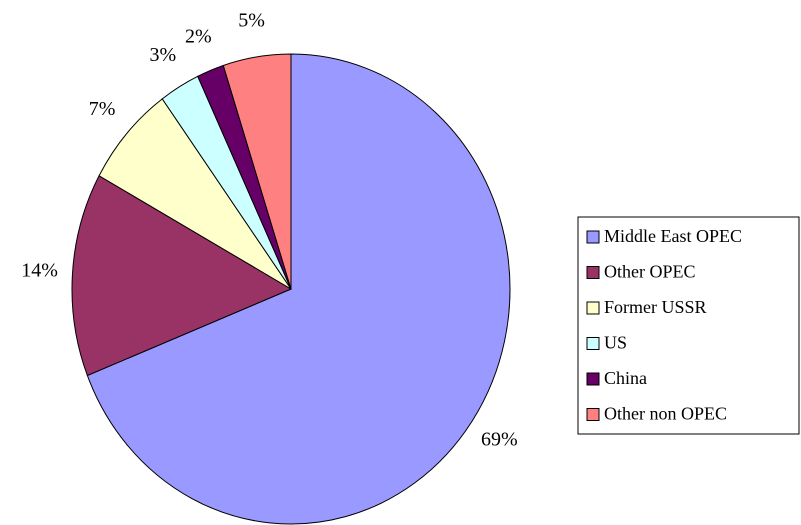 This screenshot has height=525, width=801. Describe the element at coordinates (673, 236) in the screenshot. I see `legend-label: Middle East OPEC` at that location.